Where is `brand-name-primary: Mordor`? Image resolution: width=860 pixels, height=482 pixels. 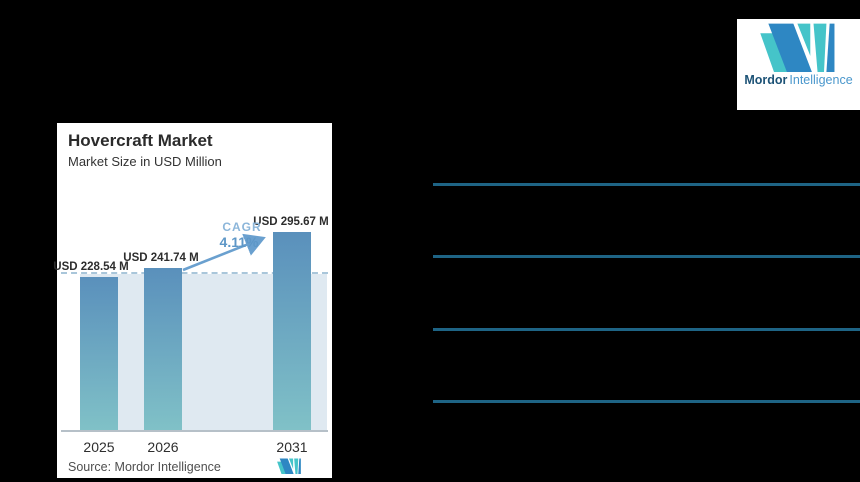
brand-name-primary: Mordor is located at coordinates (766, 80).